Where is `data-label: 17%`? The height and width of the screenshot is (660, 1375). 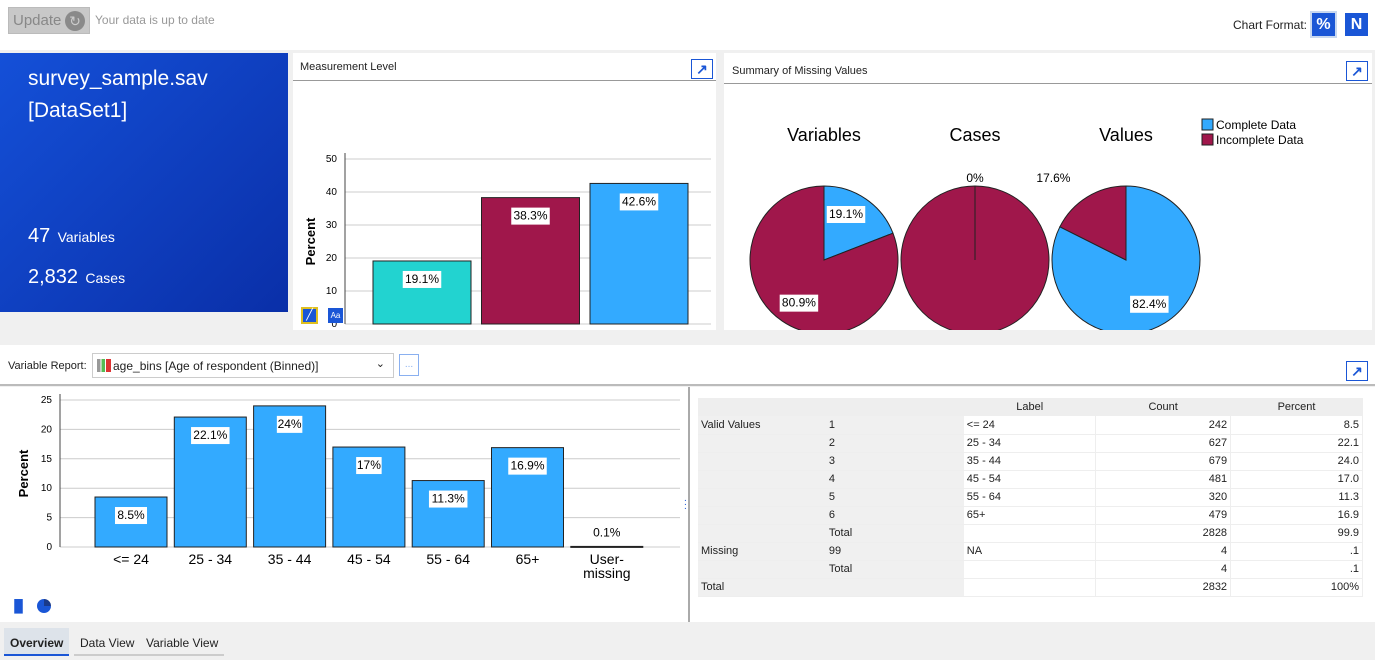 data-label: 17% is located at coordinates (369, 465).